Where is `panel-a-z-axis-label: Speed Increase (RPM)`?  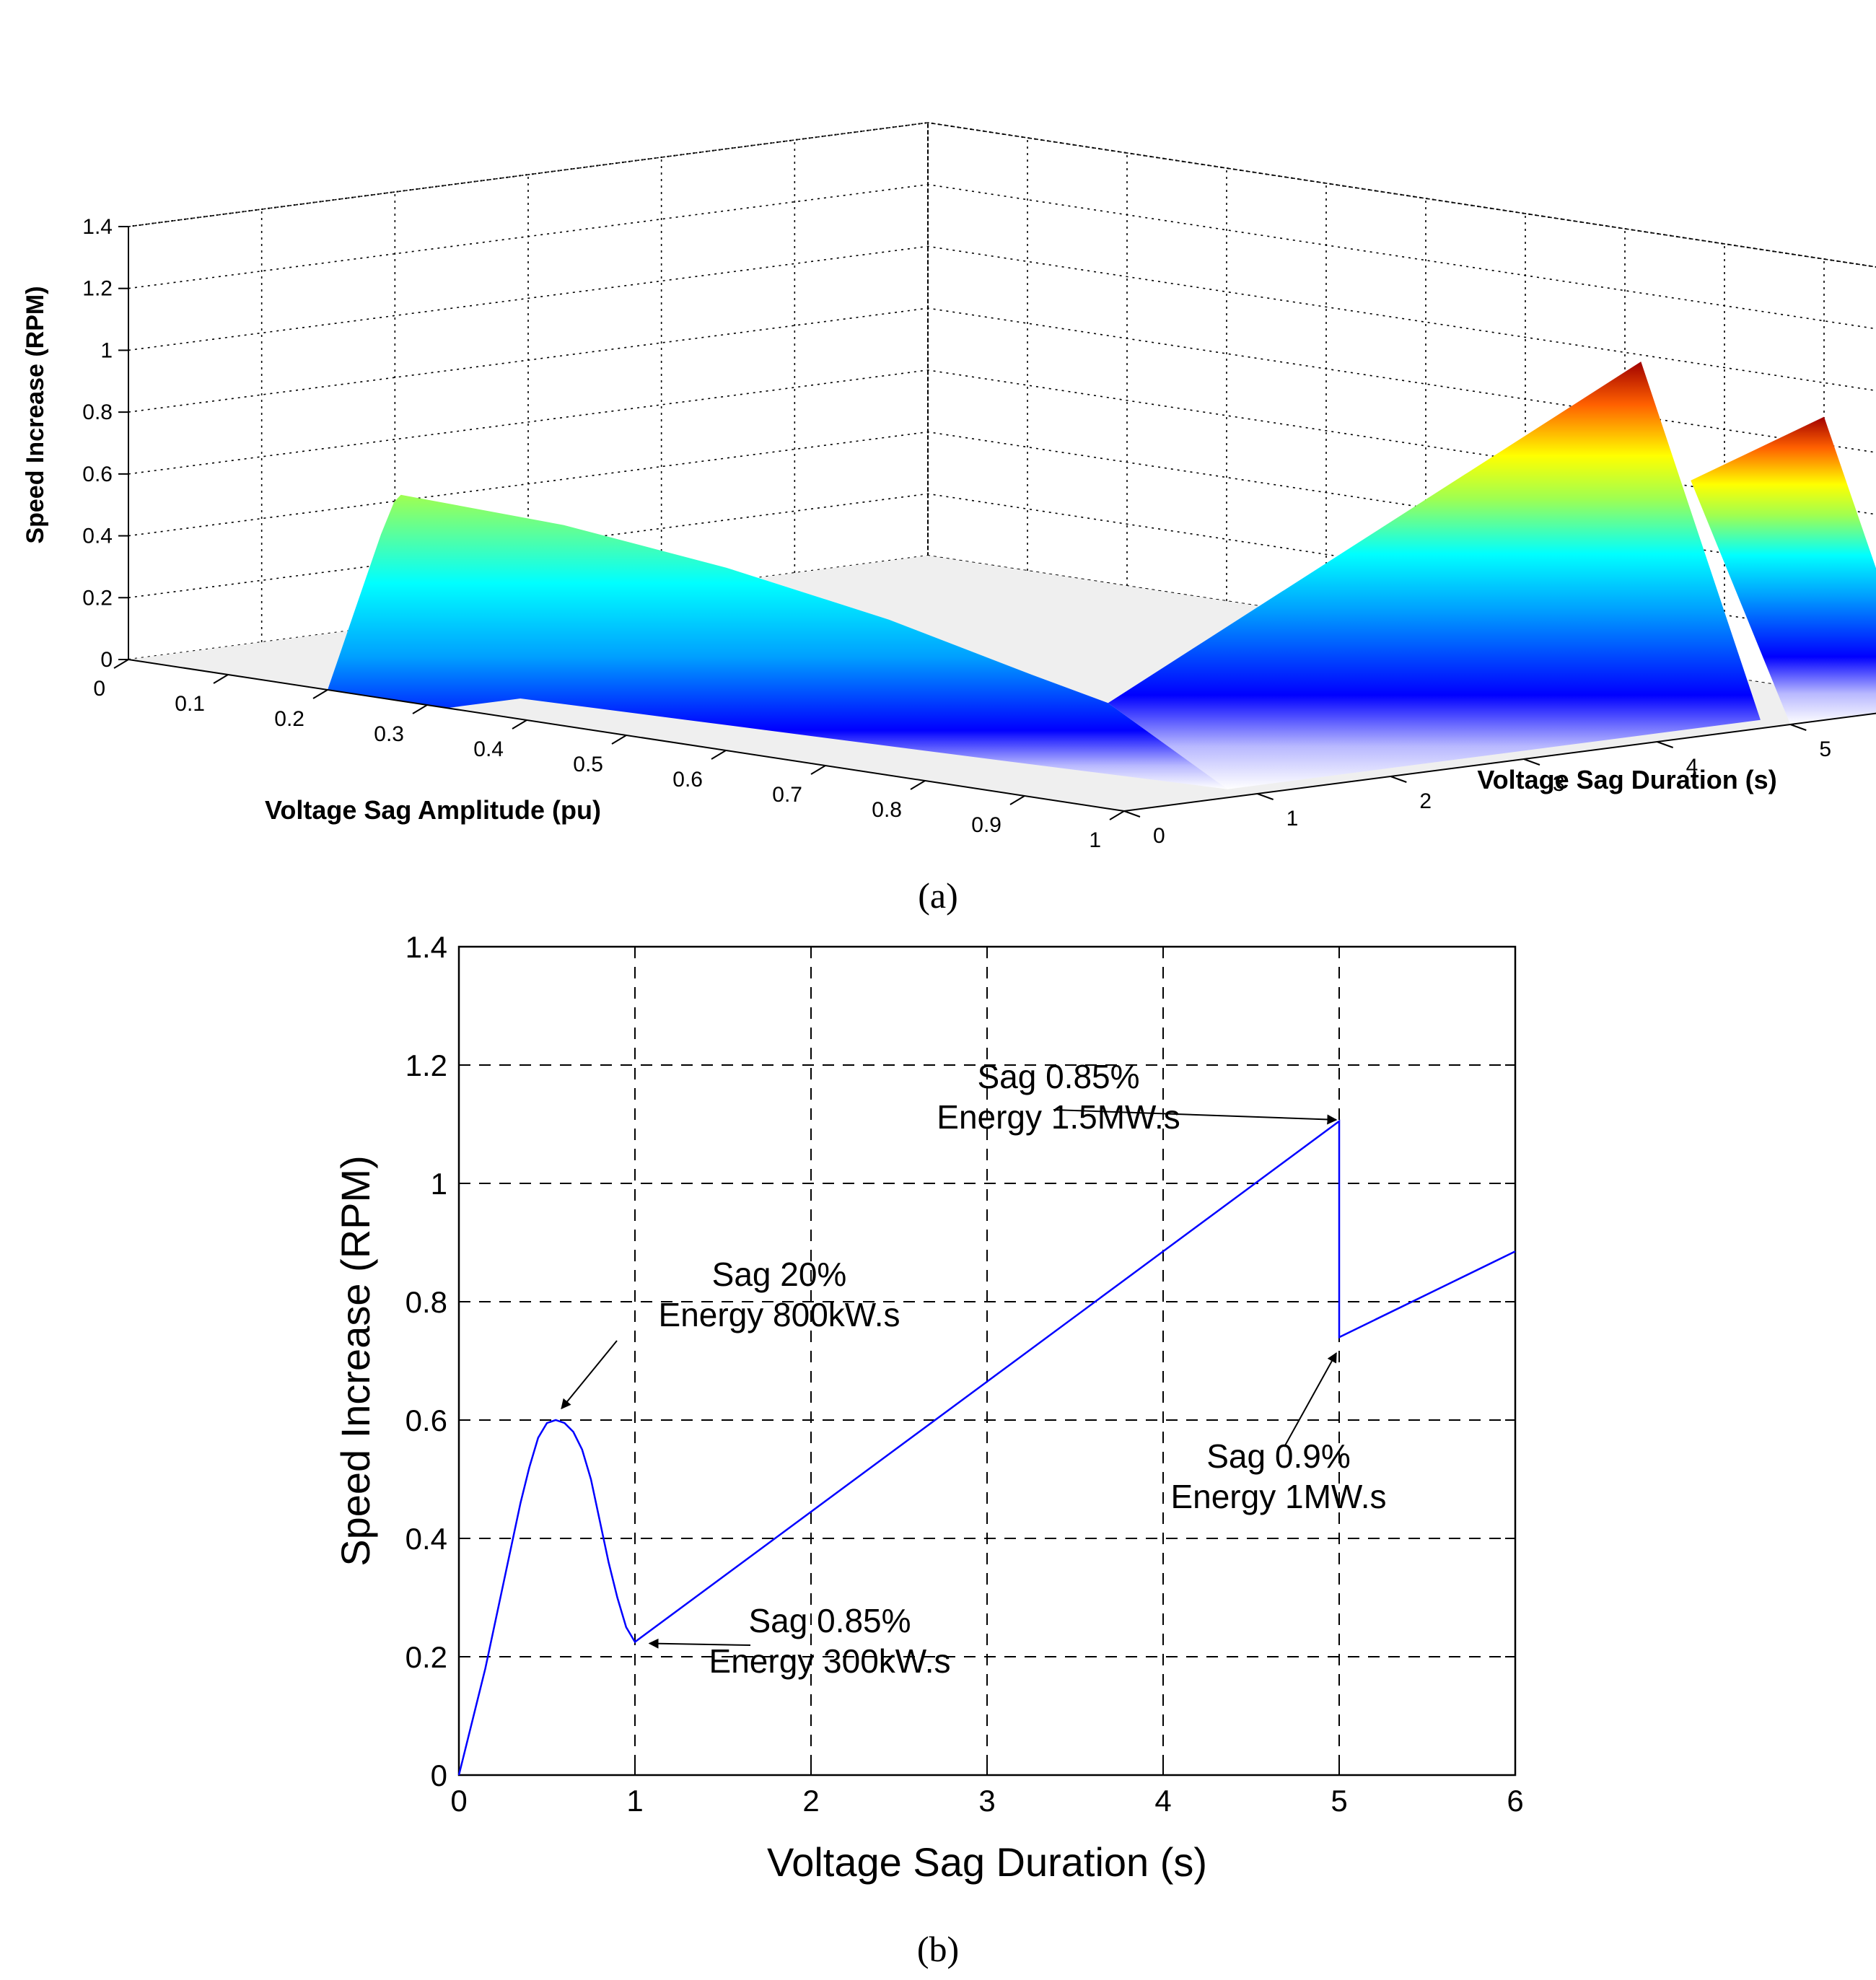
panel-a-z-axis-label: Speed Increase (RPM) is located at coordinates (35, 415).